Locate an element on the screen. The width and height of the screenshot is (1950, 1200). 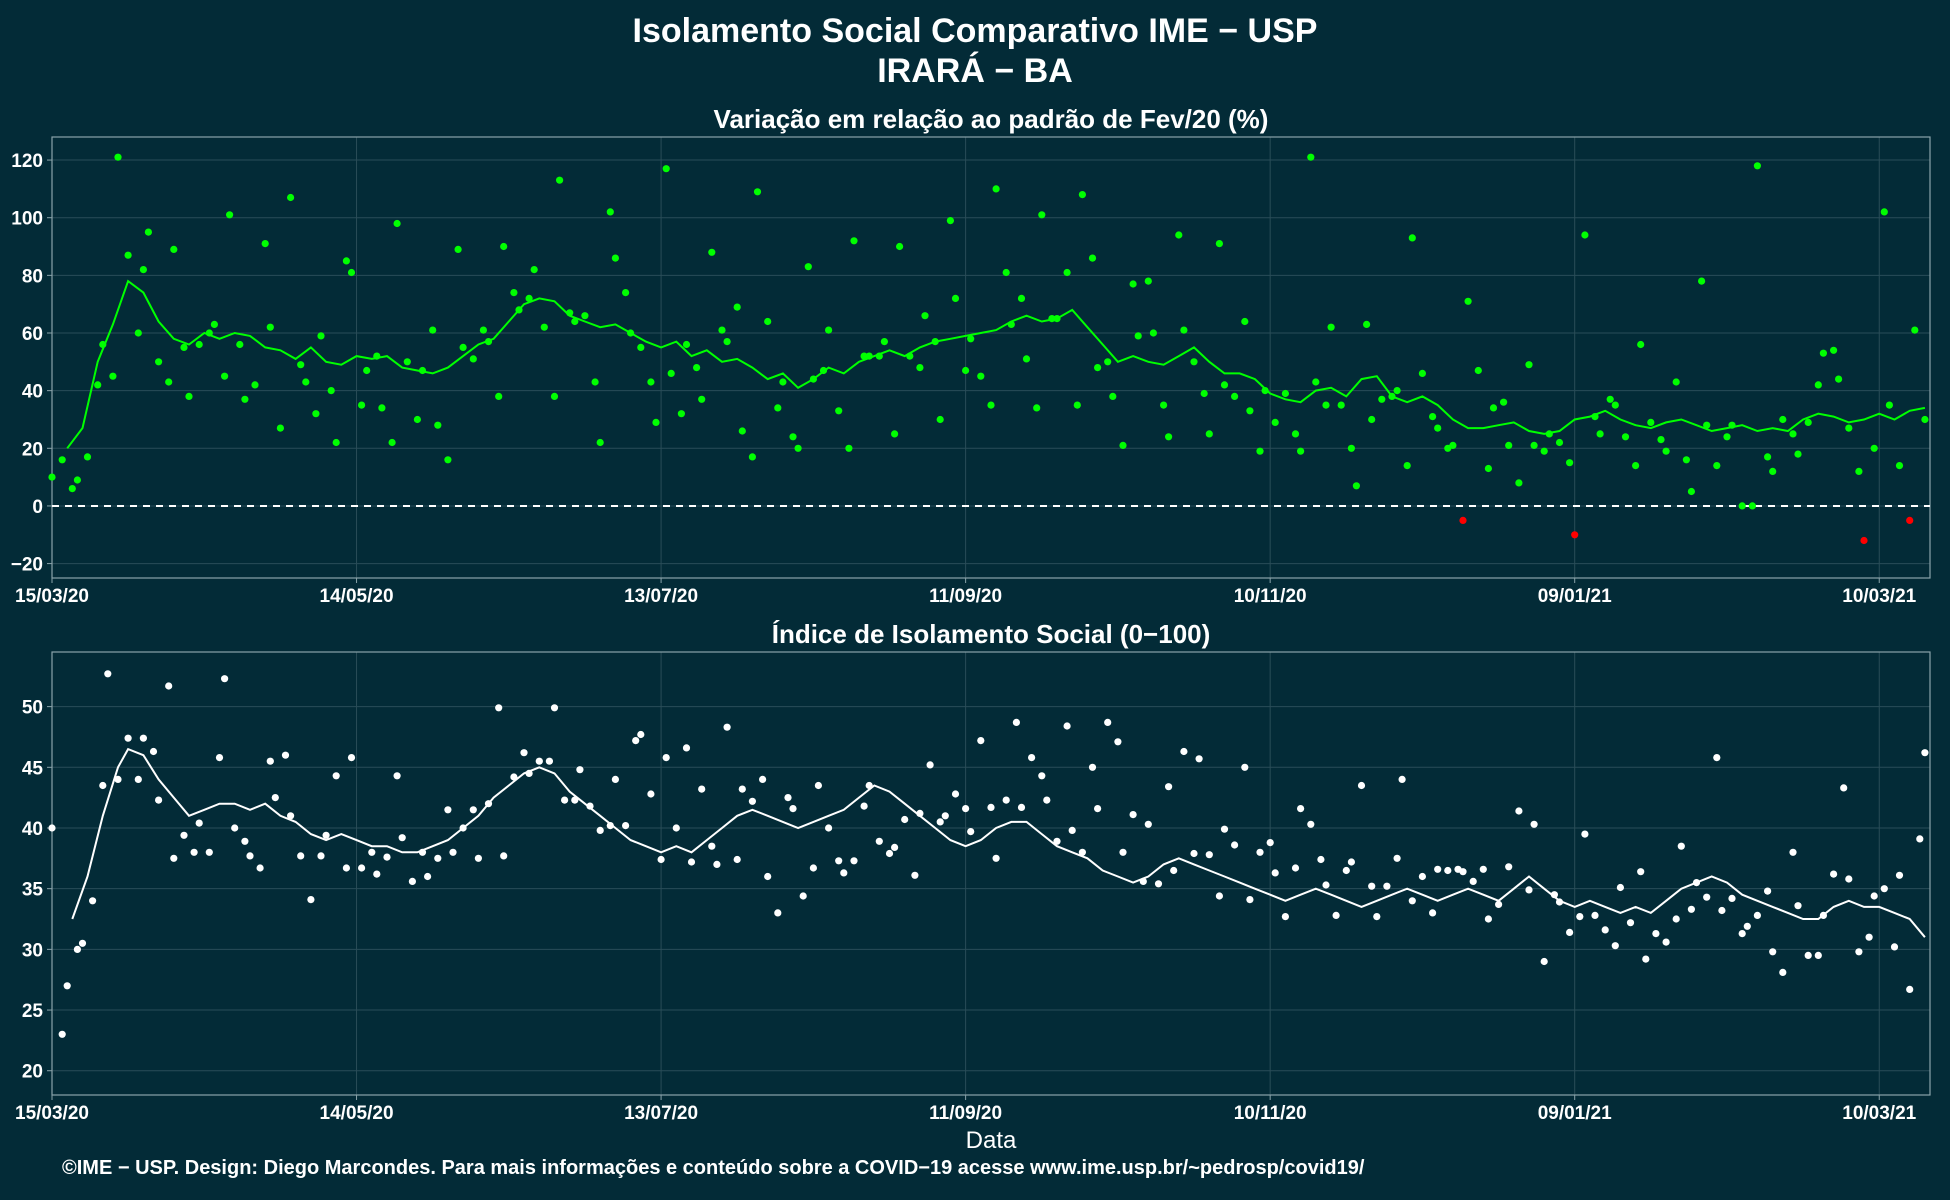
y-tick-label: 45 is located at coordinates (33, 768).